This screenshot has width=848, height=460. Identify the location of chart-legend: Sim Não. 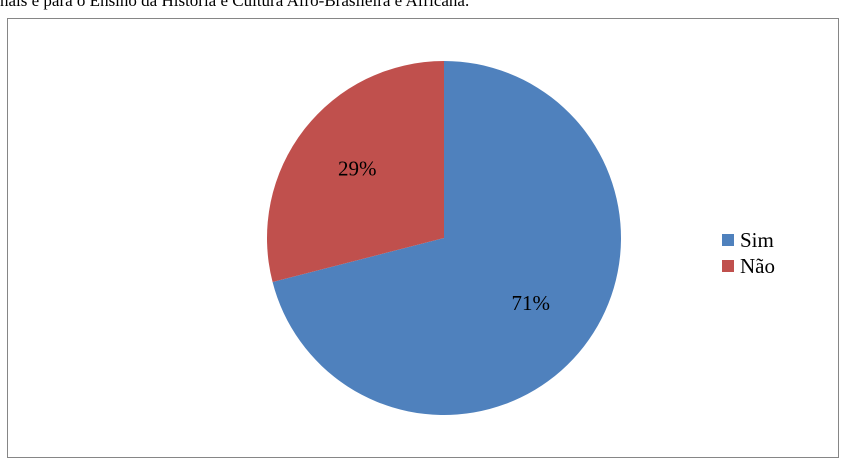
(748, 253).